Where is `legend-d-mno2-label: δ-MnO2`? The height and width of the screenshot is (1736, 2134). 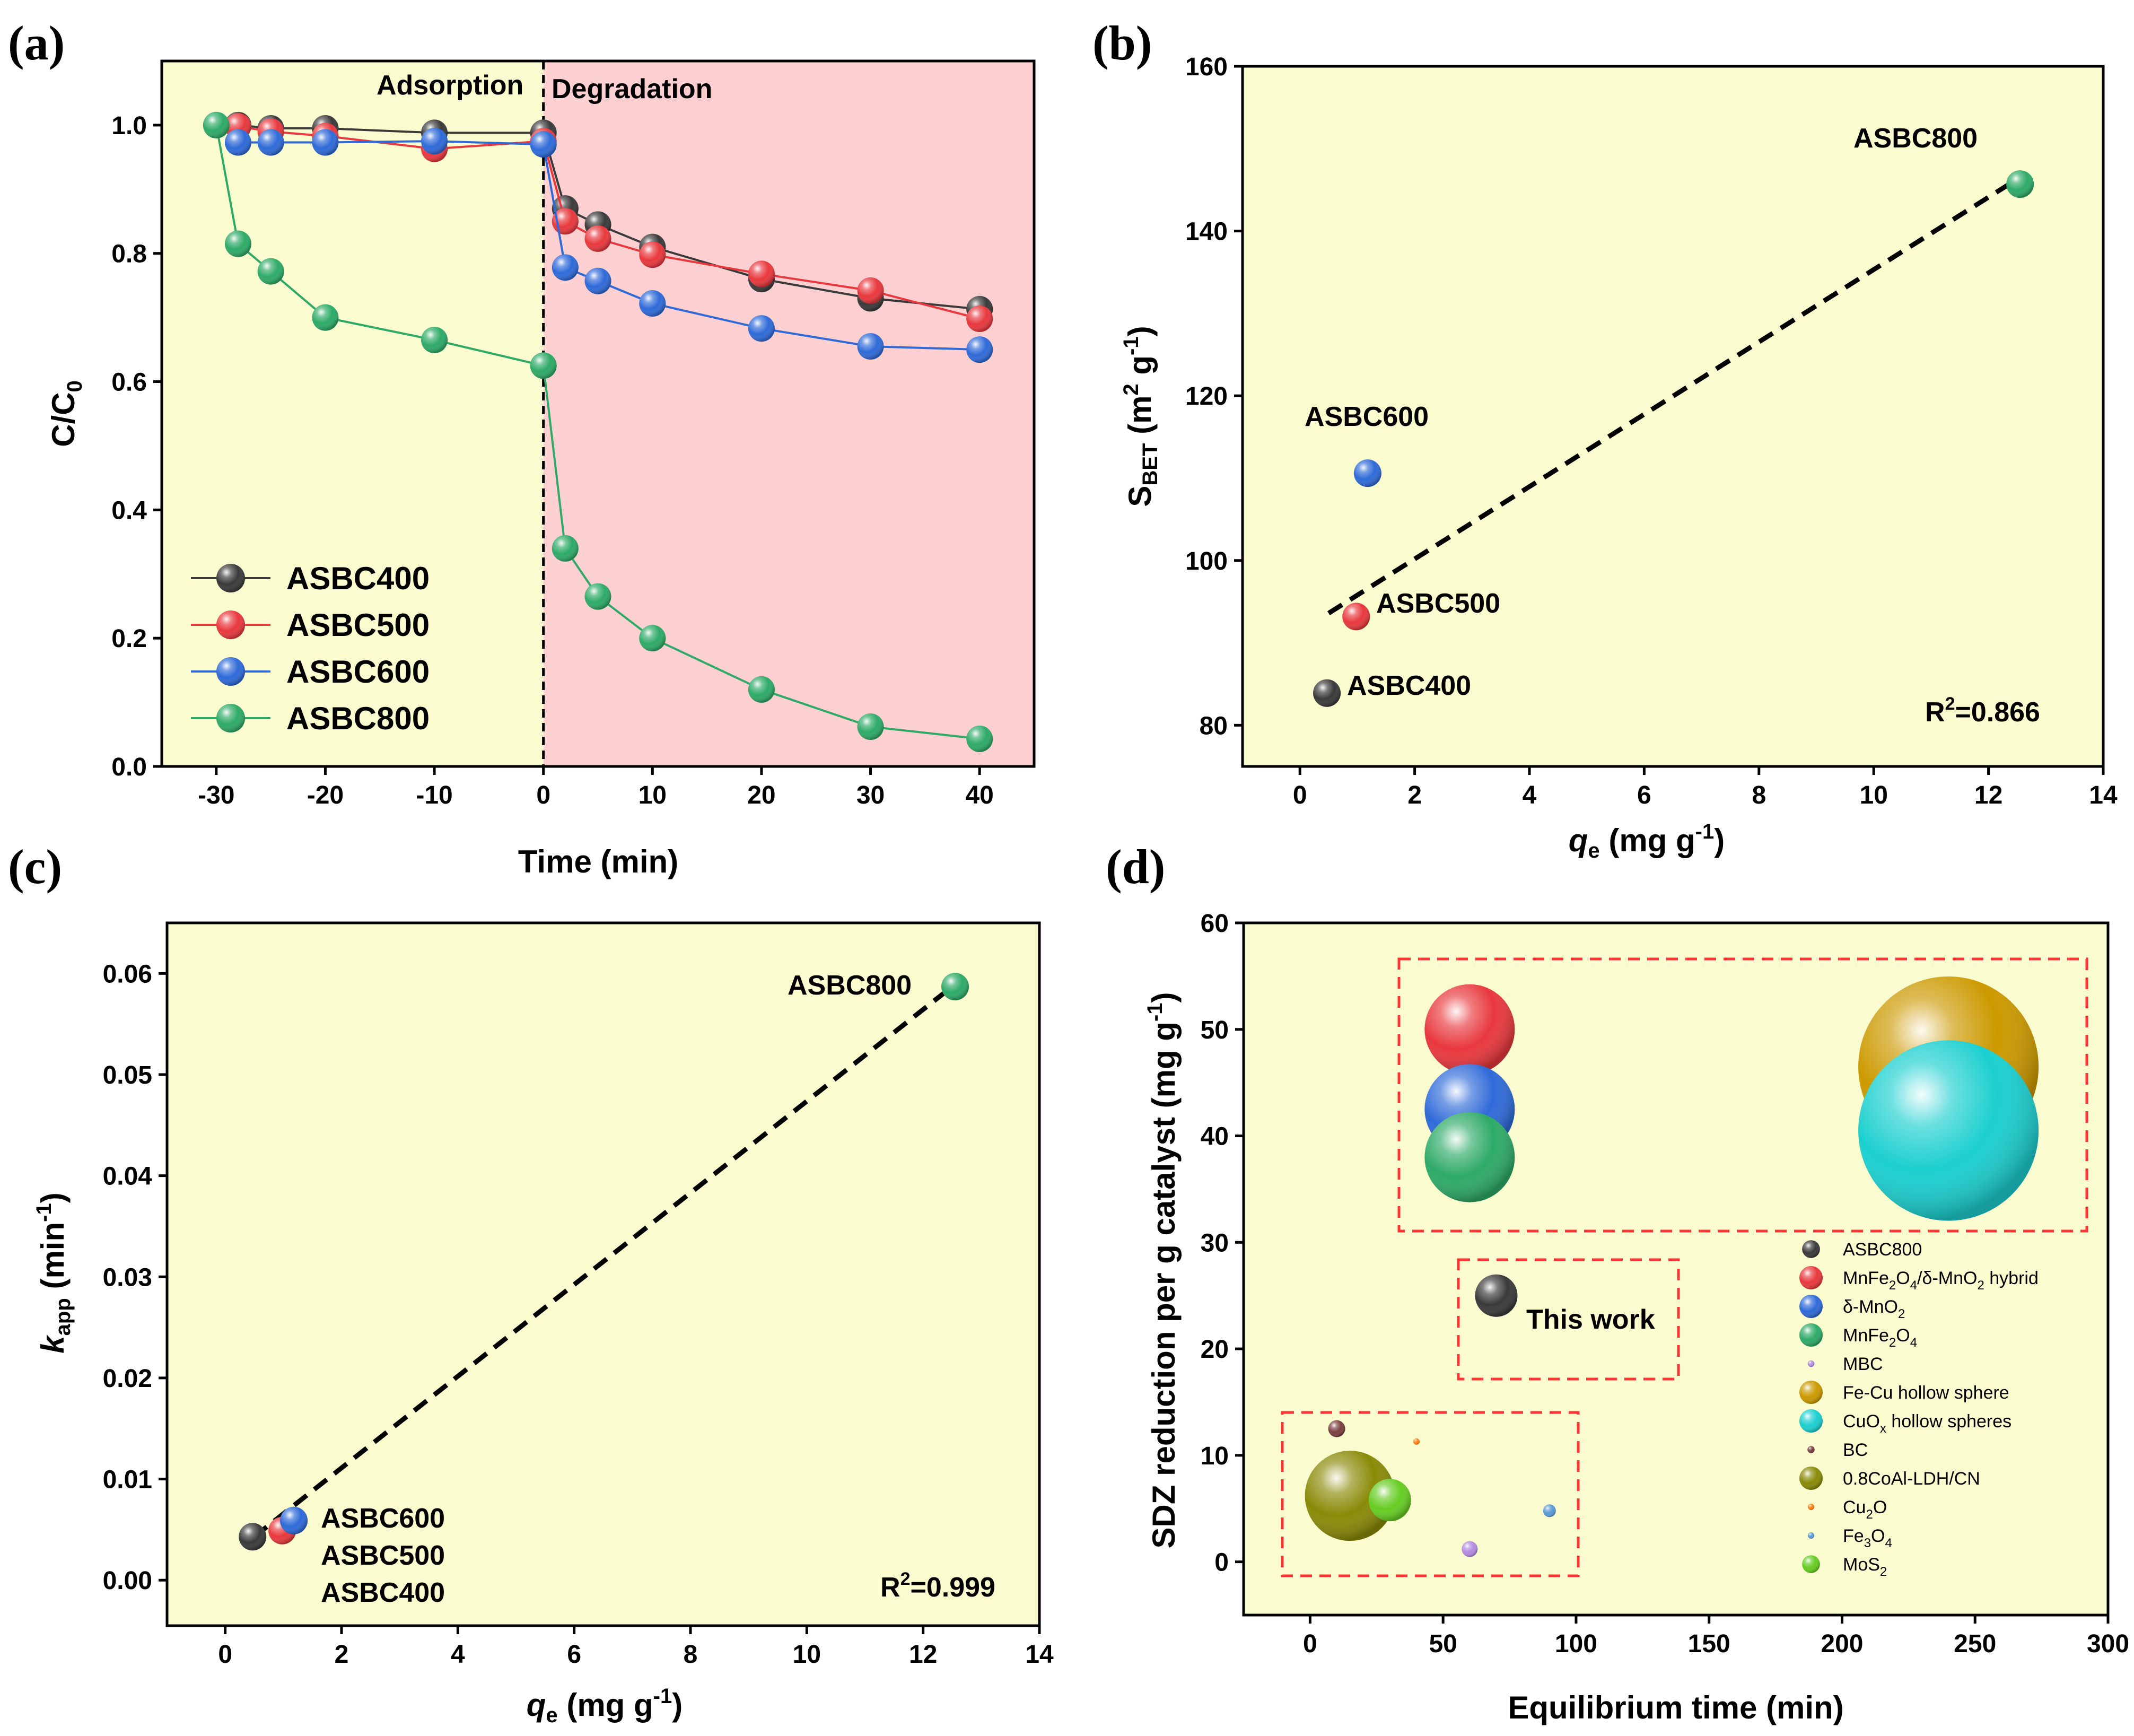
legend-d-mno2-label: δ-MnO2 is located at coordinates (1874, 1309).